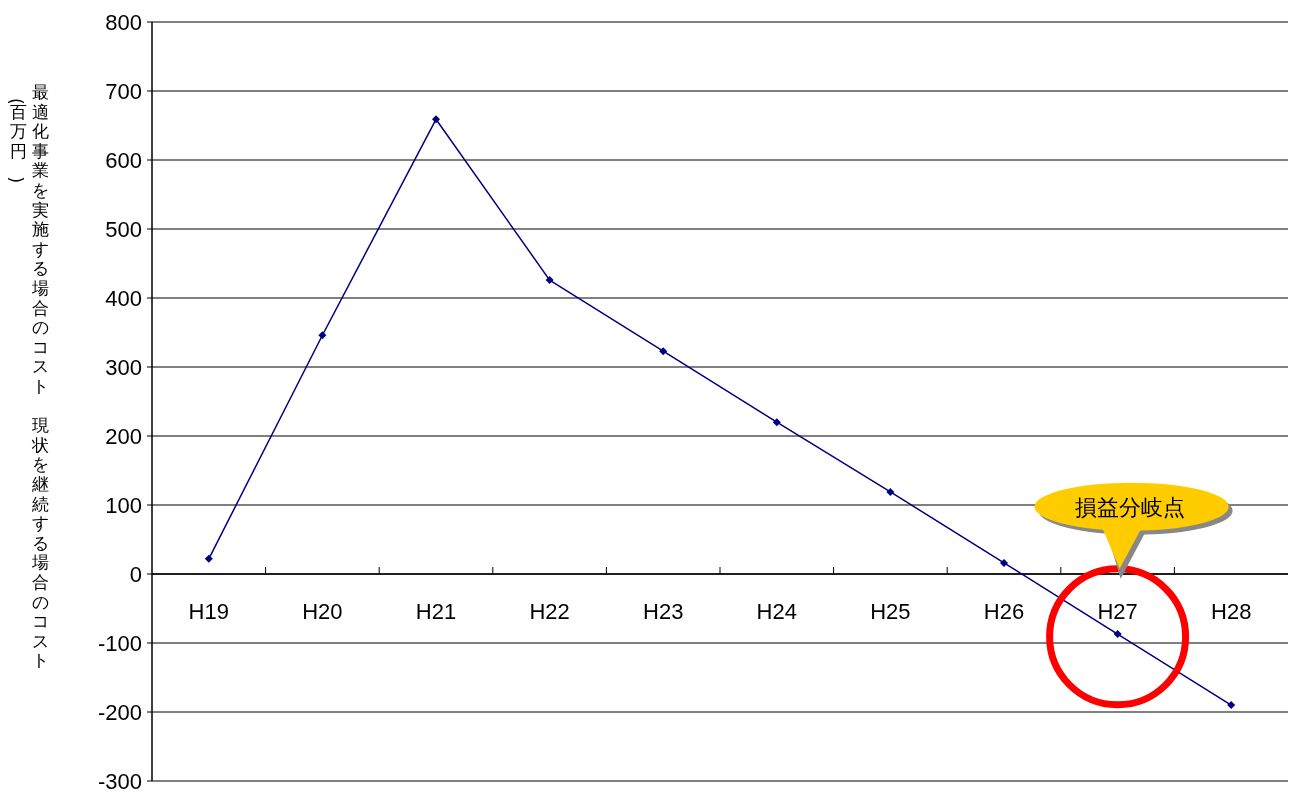  Describe the element at coordinates (123, 229) in the screenshot. I see `y-tick-label: 500` at that location.